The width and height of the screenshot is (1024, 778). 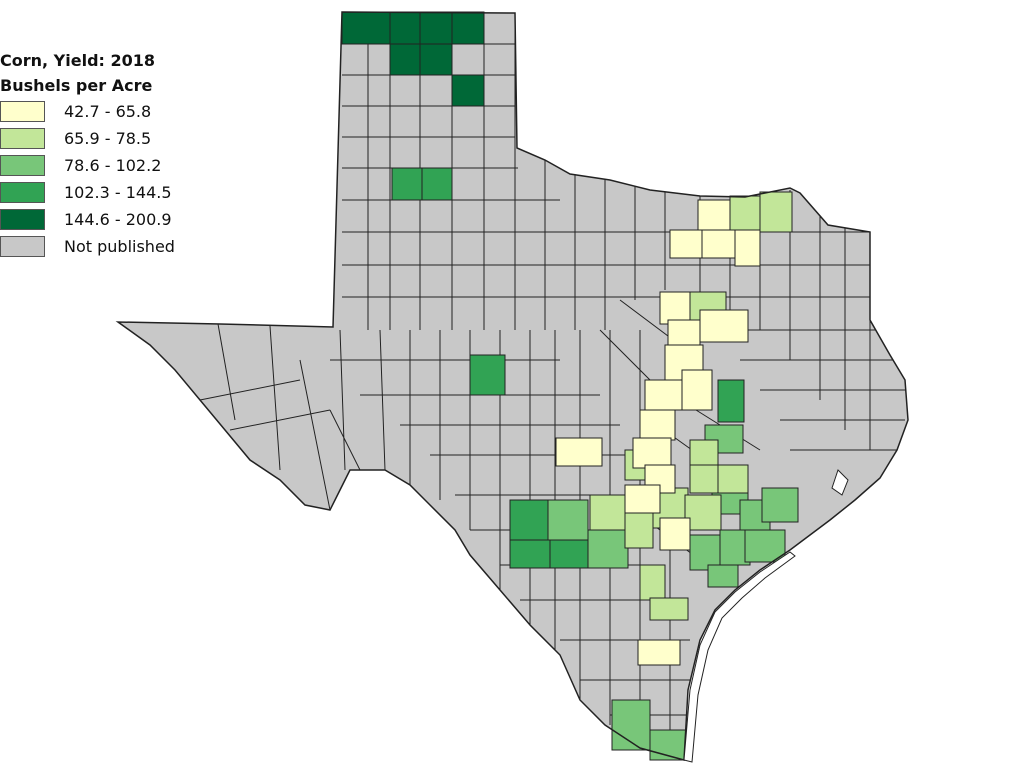 I want to click on legend-item: 102.3 - 144.5, so click(x=87, y=192).